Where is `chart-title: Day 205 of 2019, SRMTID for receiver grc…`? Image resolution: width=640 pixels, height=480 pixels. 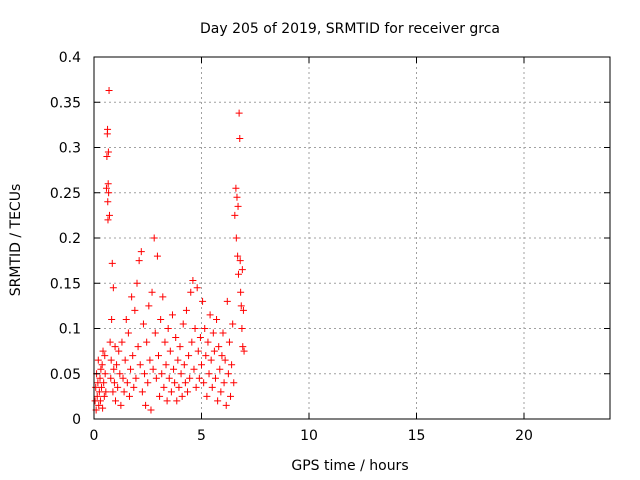 chart-title: Day 205 of 2019, SRMTID for receiver grc… is located at coordinates (350, 29).